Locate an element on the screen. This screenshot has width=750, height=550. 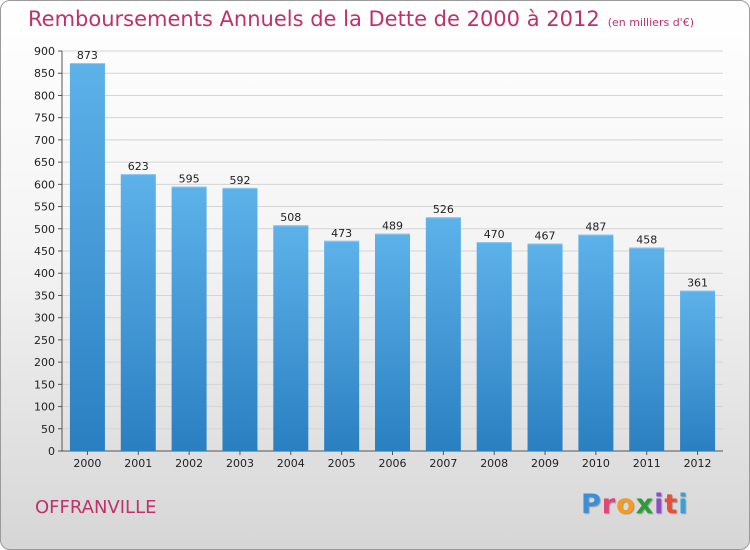
logo-letter: P is located at coordinates (591, 504).